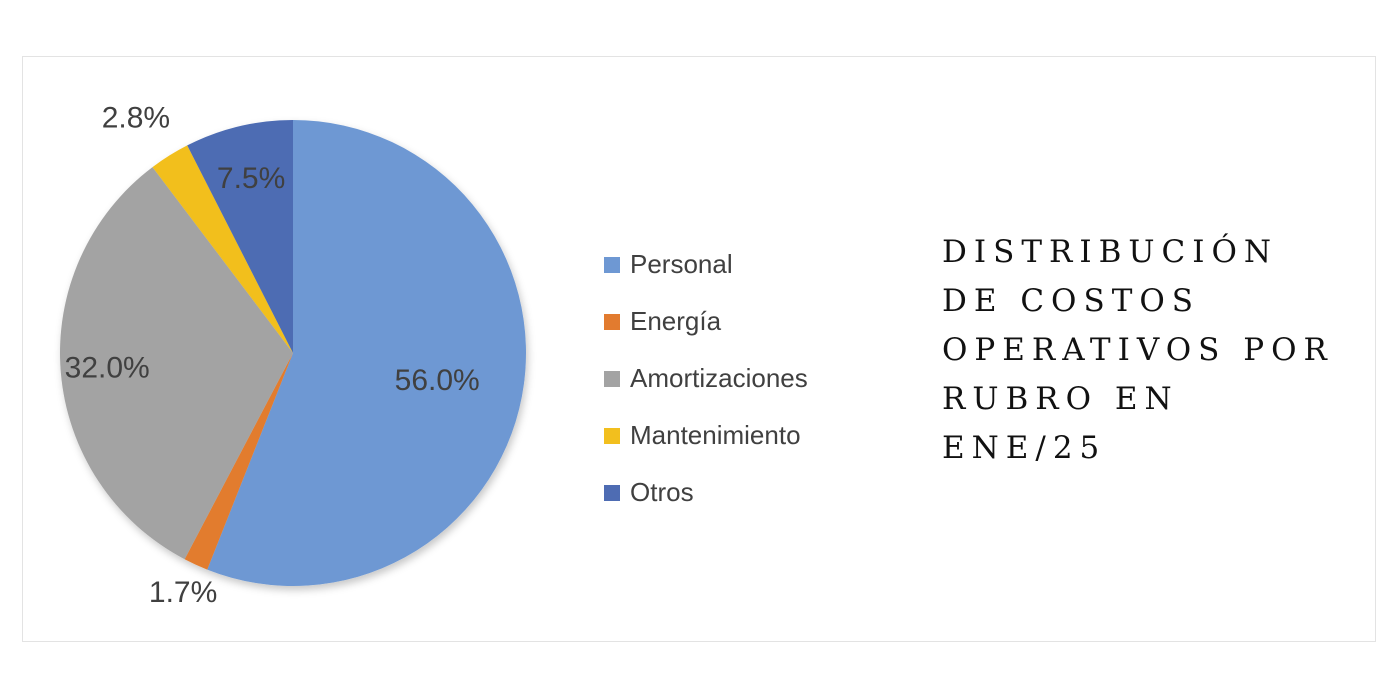 The height and width of the screenshot is (700, 1400). Describe the element at coordinates (107, 368) in the screenshot. I see `data-label: 32.0%` at that location.